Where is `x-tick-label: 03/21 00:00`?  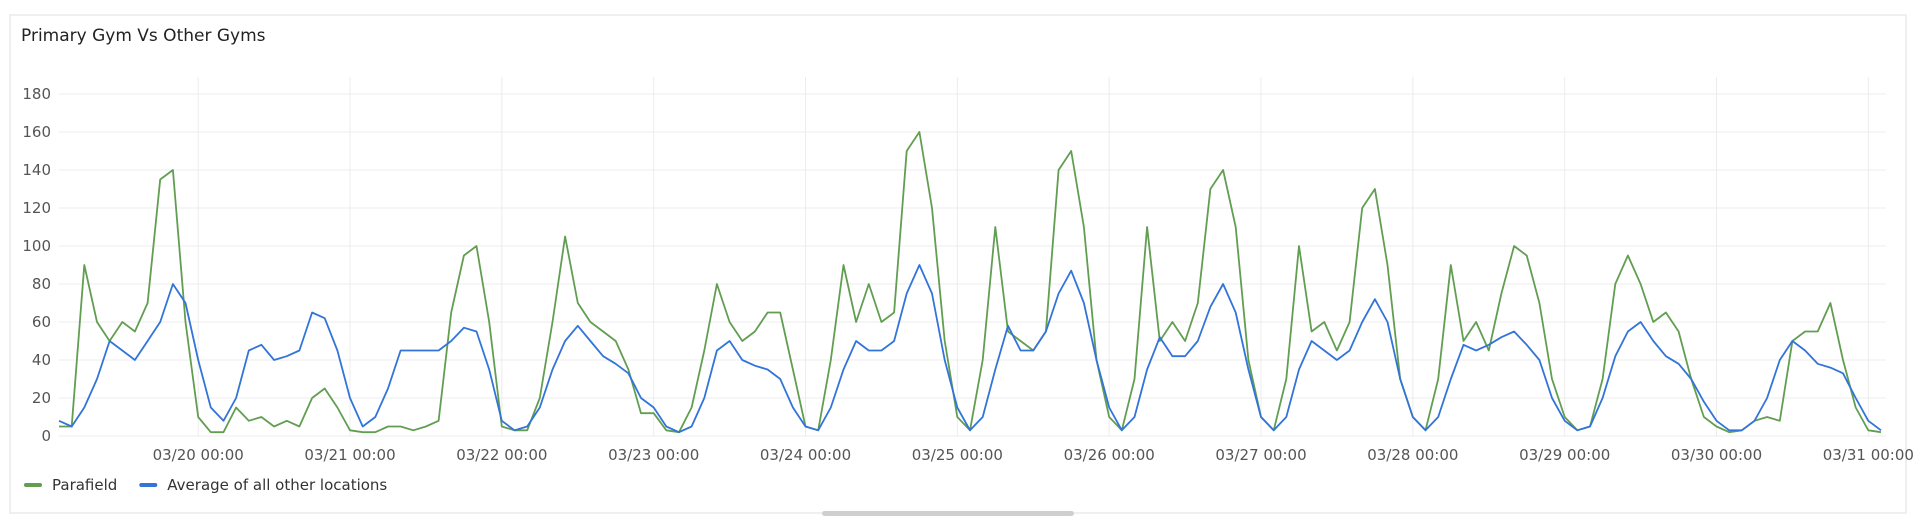 x-tick-label: 03/21 00:00 is located at coordinates (349, 455).